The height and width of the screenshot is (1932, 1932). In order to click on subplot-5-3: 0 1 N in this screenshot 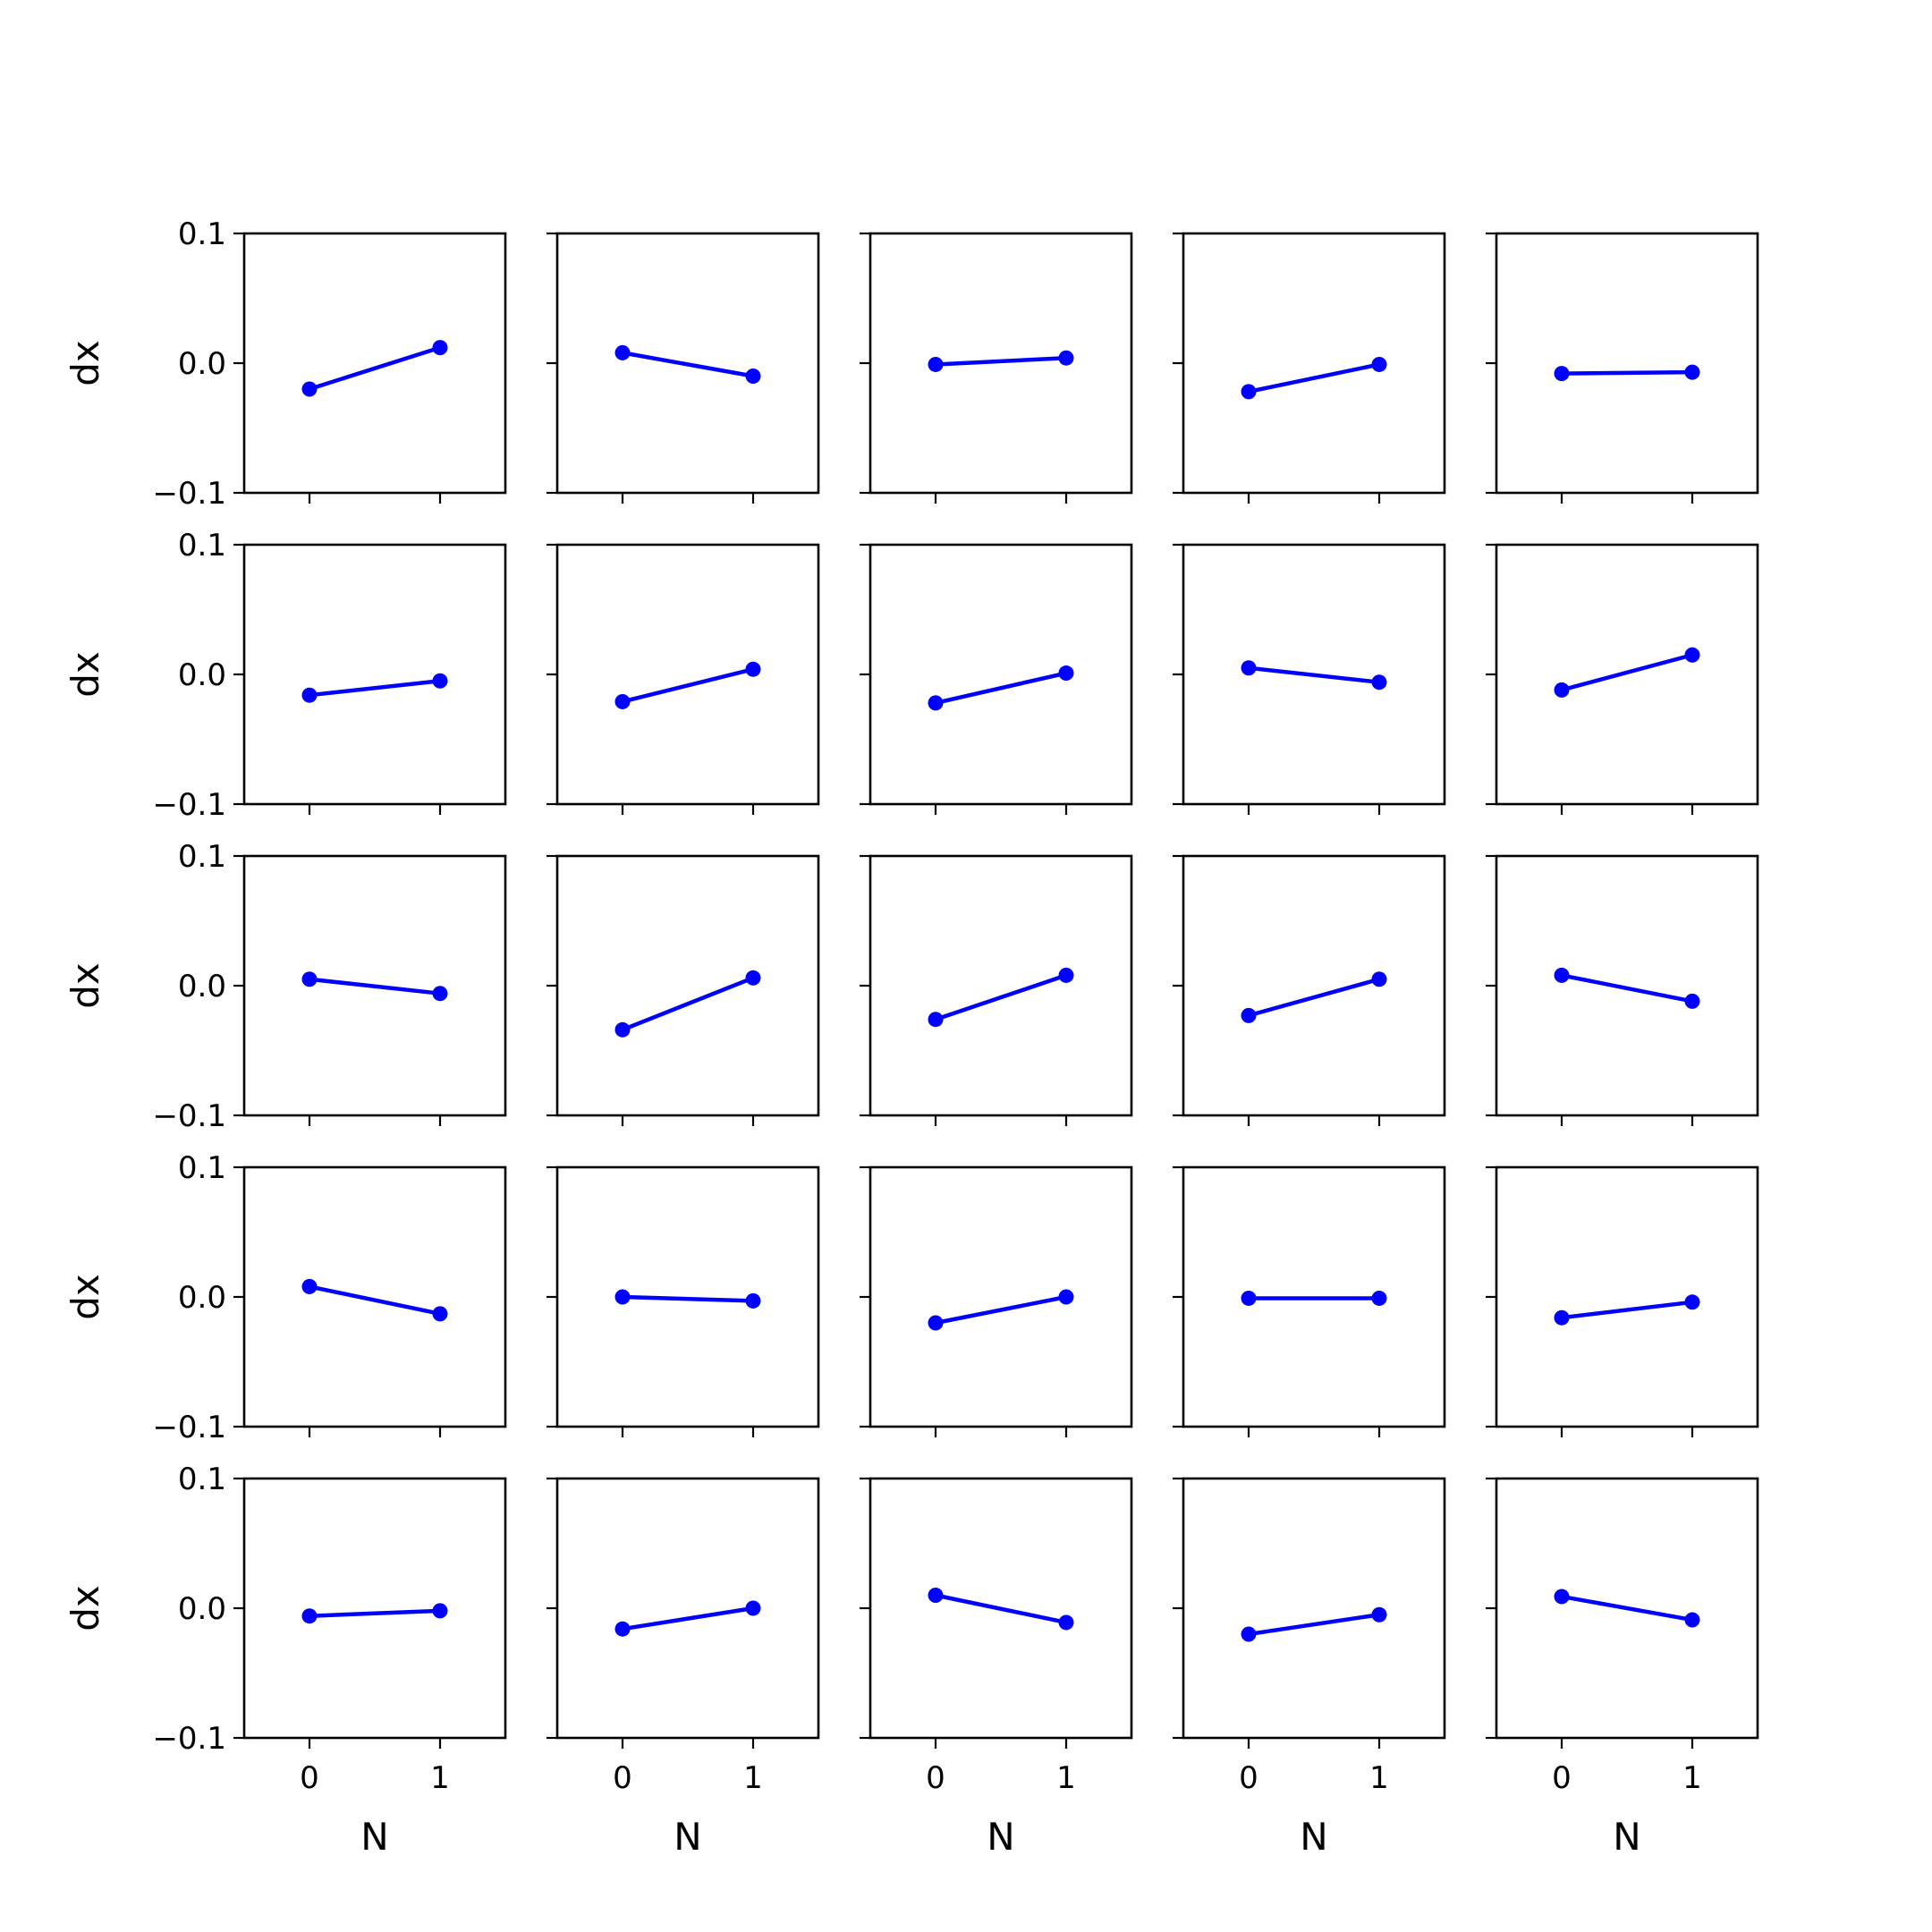, I will do `click(996, 1668)`.